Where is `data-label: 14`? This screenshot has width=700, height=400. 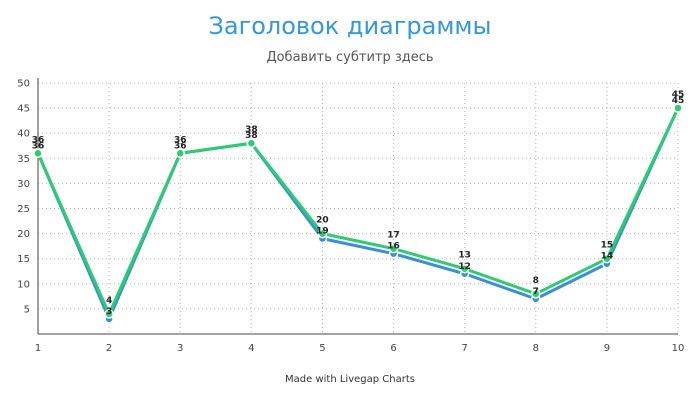
data-label: 14 is located at coordinates (607, 257).